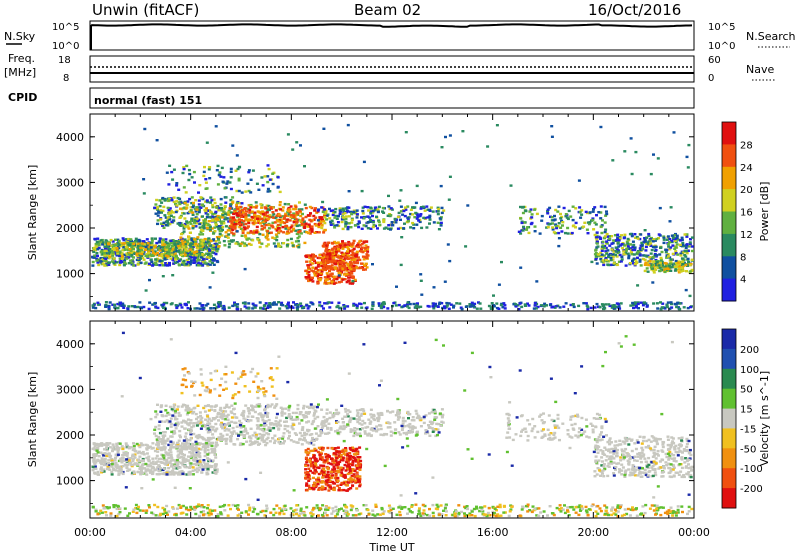  What do you see at coordinates (148, 100) in the screenshot?
I see `cpid-value: normal (fast) 151` at bounding box center [148, 100].